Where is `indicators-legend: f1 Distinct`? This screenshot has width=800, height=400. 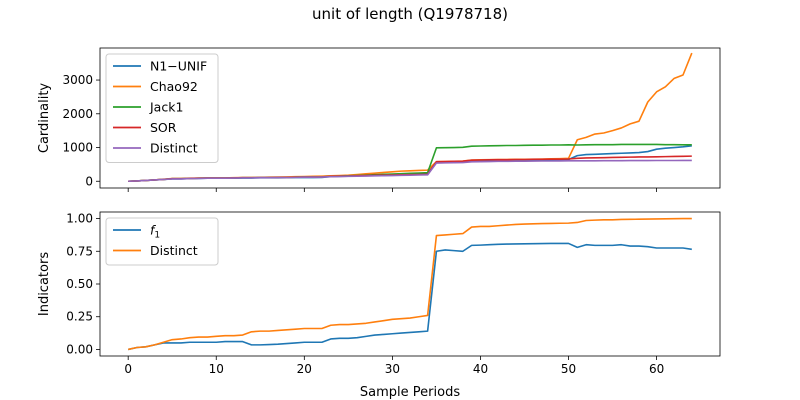
indicators-legend: f1 Distinct is located at coordinates (162, 241).